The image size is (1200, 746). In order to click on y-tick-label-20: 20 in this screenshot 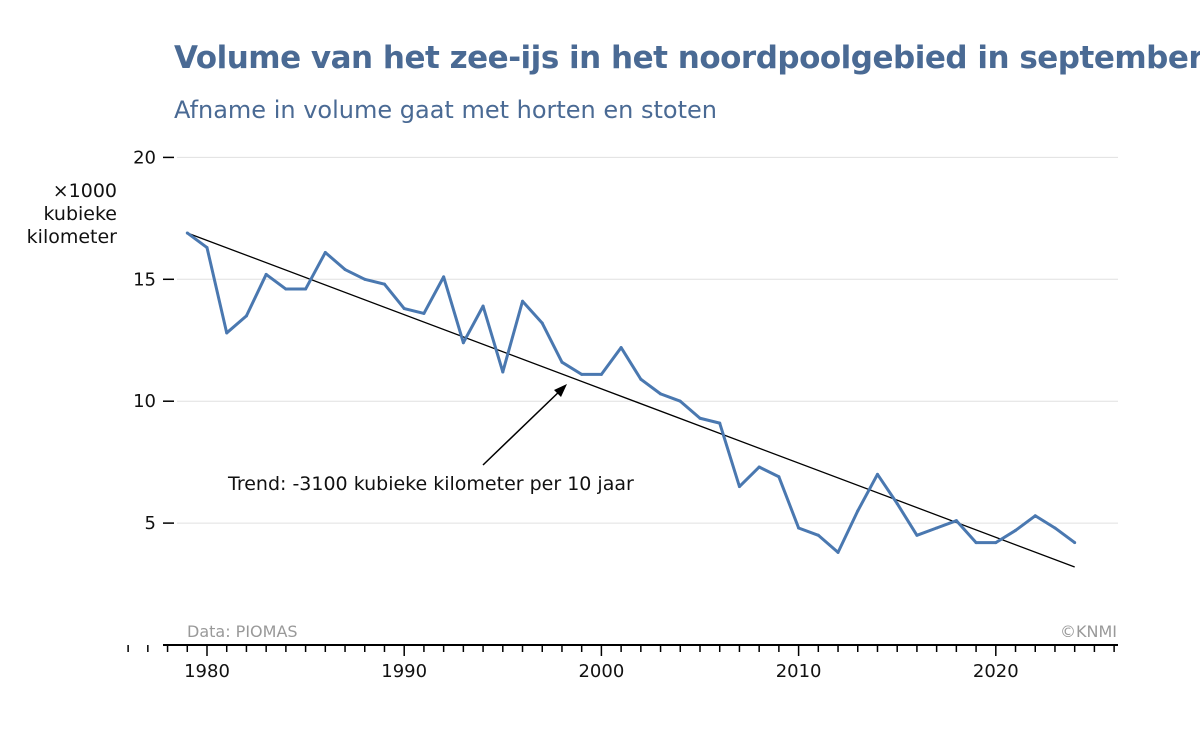, I will do `click(144, 157)`.